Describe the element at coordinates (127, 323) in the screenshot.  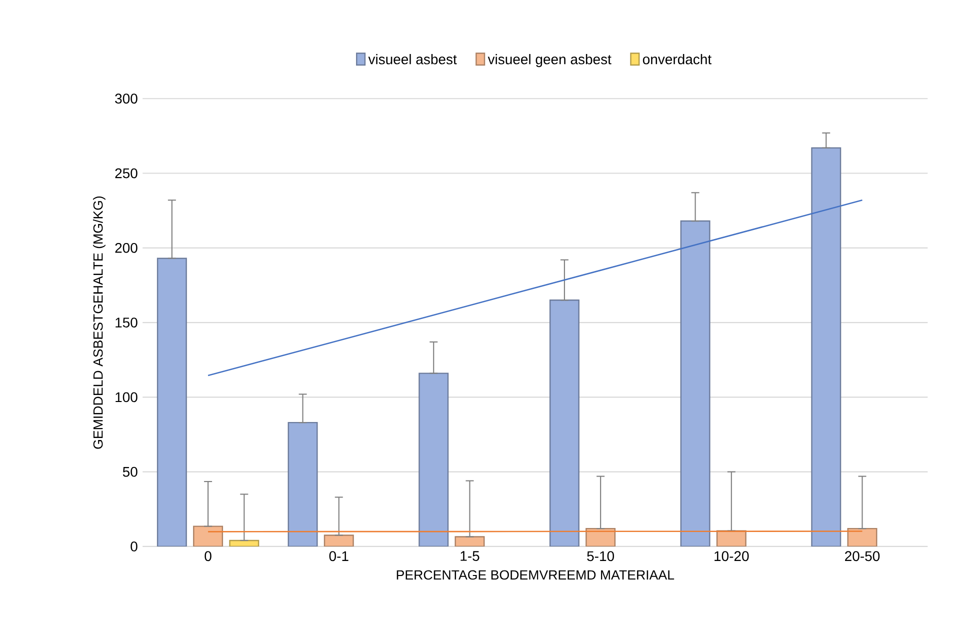
I see `y-tick-label: 150` at that location.